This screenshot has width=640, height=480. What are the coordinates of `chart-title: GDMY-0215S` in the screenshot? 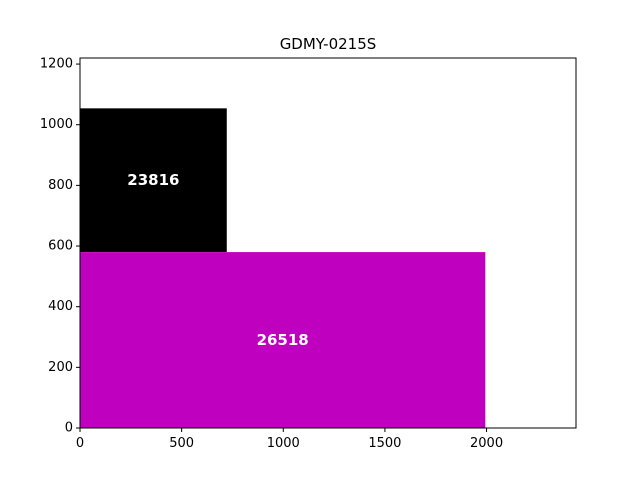 It's located at (328, 44).